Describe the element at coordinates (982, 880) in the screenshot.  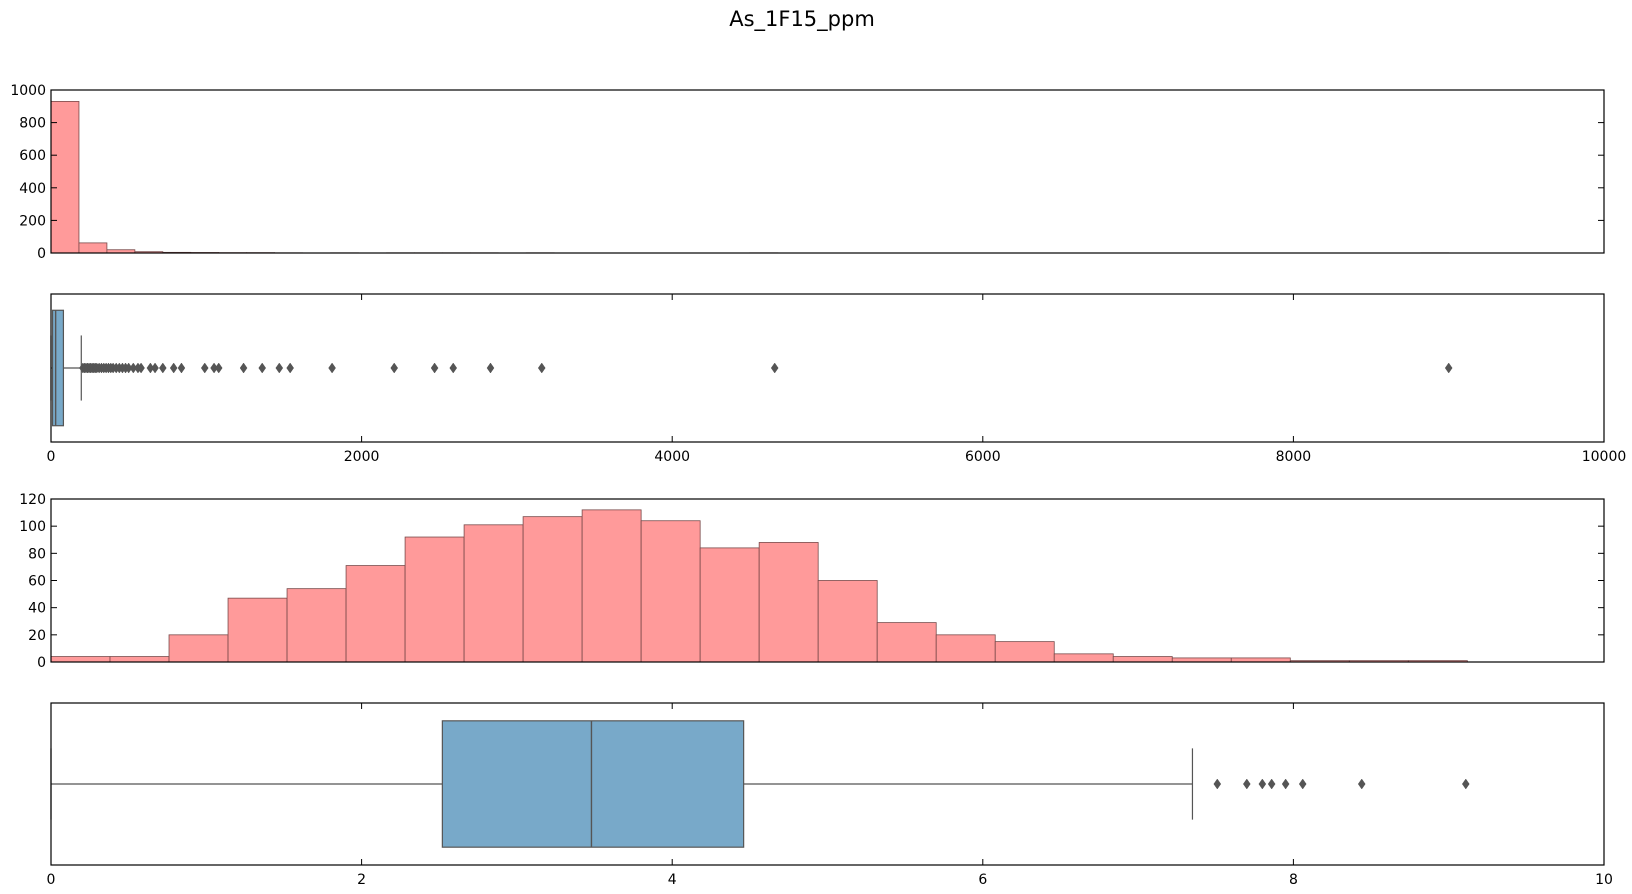
I see `x-tick-label: 6` at that location.